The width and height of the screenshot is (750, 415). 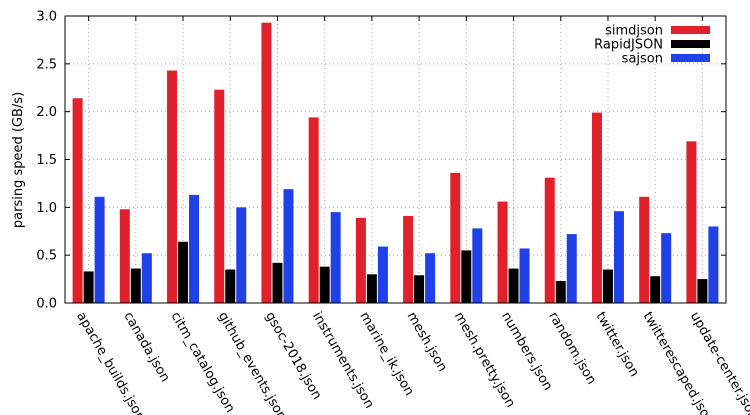 I want to click on x-tick-label: mesh.json, so click(x=427, y=342).